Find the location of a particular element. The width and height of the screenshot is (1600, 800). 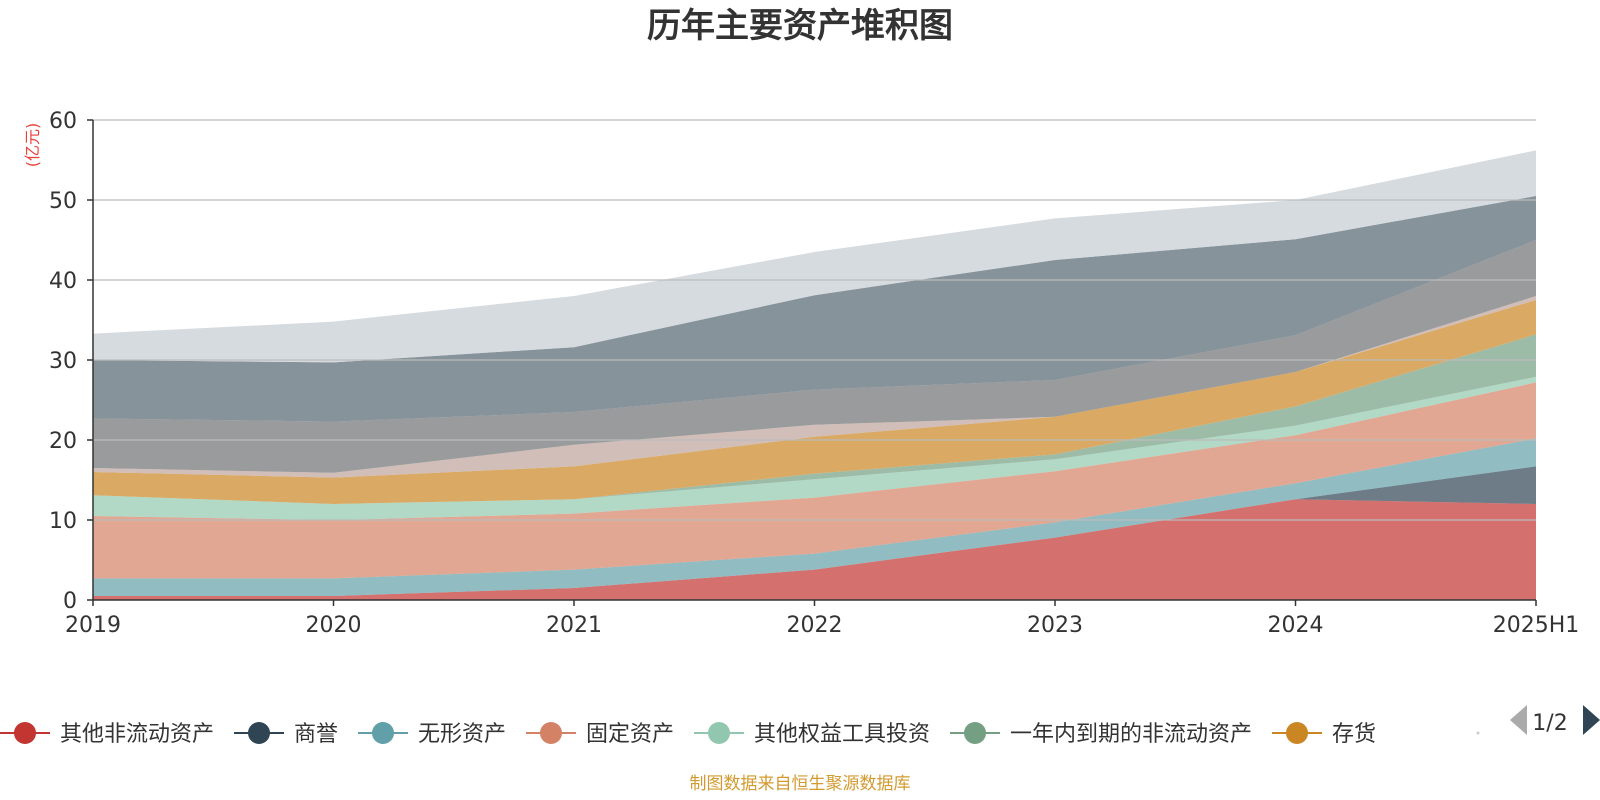

legend-label: 无形资产 is located at coordinates (462, 734).